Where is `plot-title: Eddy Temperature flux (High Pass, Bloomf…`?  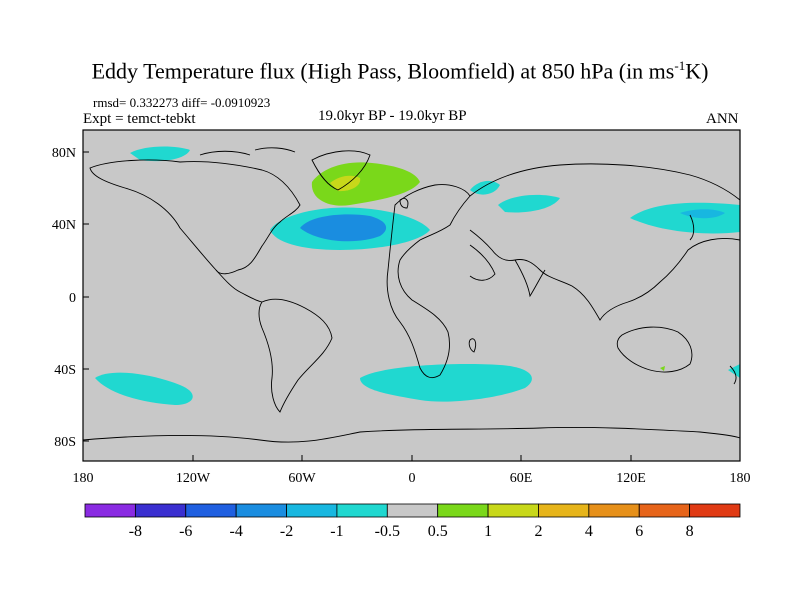 plot-title: Eddy Temperature flux (High Pass, Bloomf… is located at coordinates (400, 71).